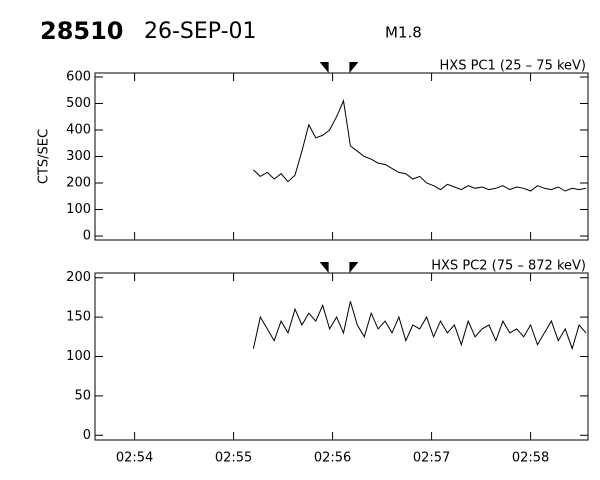 This screenshot has width=600, height=480. What do you see at coordinates (530, 458) in the screenshot?
I see `x-tick-label: 02:58` at bounding box center [530, 458].